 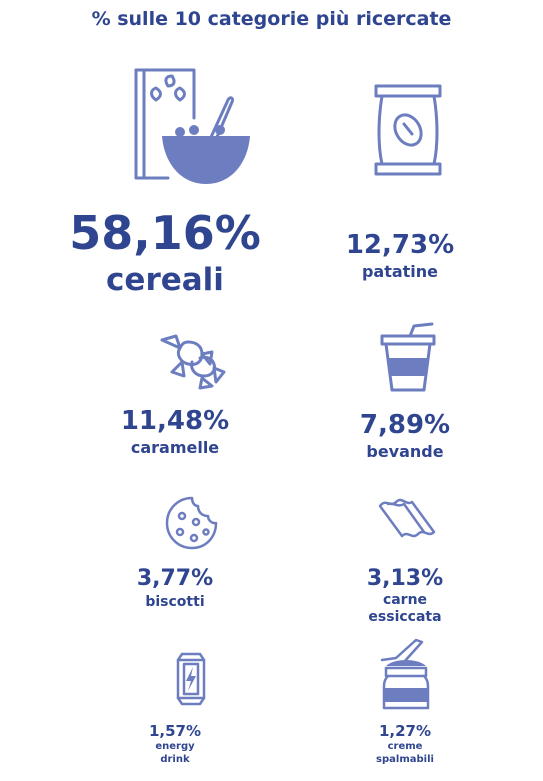 I want to click on energy-drink-label-line-1: energy, so click(x=175, y=746).